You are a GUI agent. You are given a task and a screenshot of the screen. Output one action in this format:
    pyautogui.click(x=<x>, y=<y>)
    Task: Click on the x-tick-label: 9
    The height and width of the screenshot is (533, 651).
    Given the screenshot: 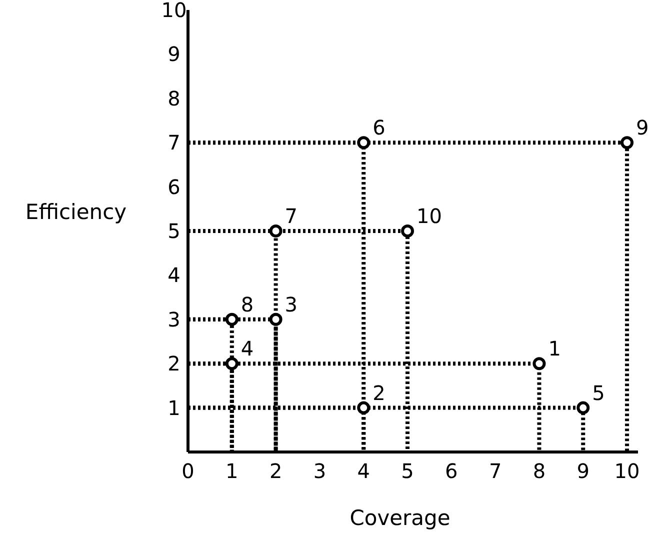 What is the action you would take?
    pyautogui.click(x=583, y=471)
    